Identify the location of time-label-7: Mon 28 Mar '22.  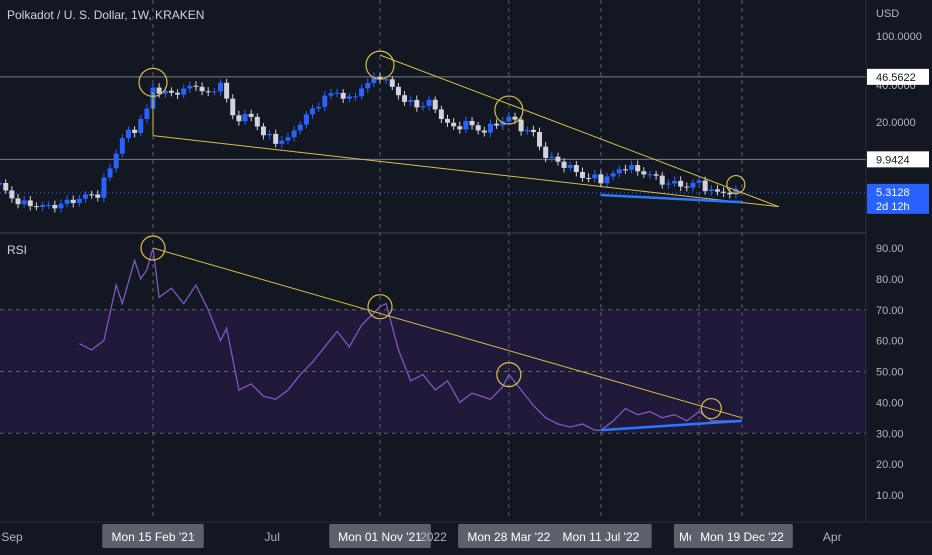
(508, 537).